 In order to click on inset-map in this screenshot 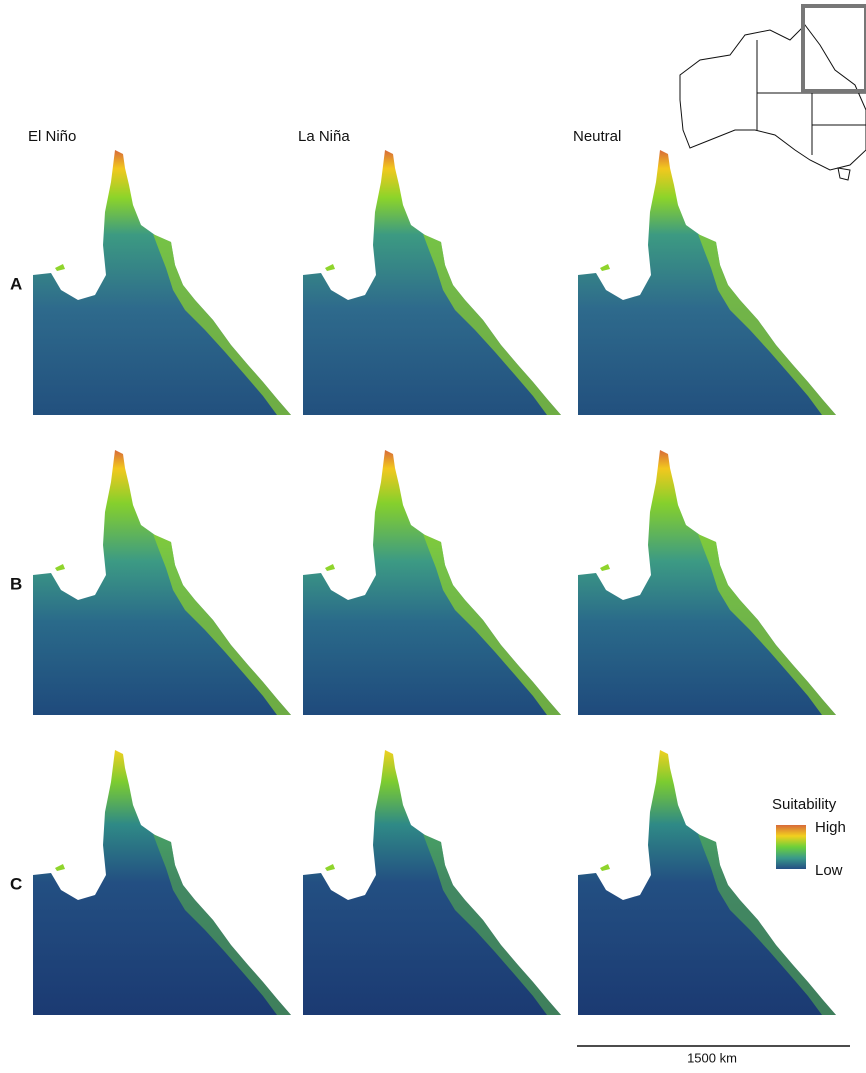, I will do `click(772, 92)`.